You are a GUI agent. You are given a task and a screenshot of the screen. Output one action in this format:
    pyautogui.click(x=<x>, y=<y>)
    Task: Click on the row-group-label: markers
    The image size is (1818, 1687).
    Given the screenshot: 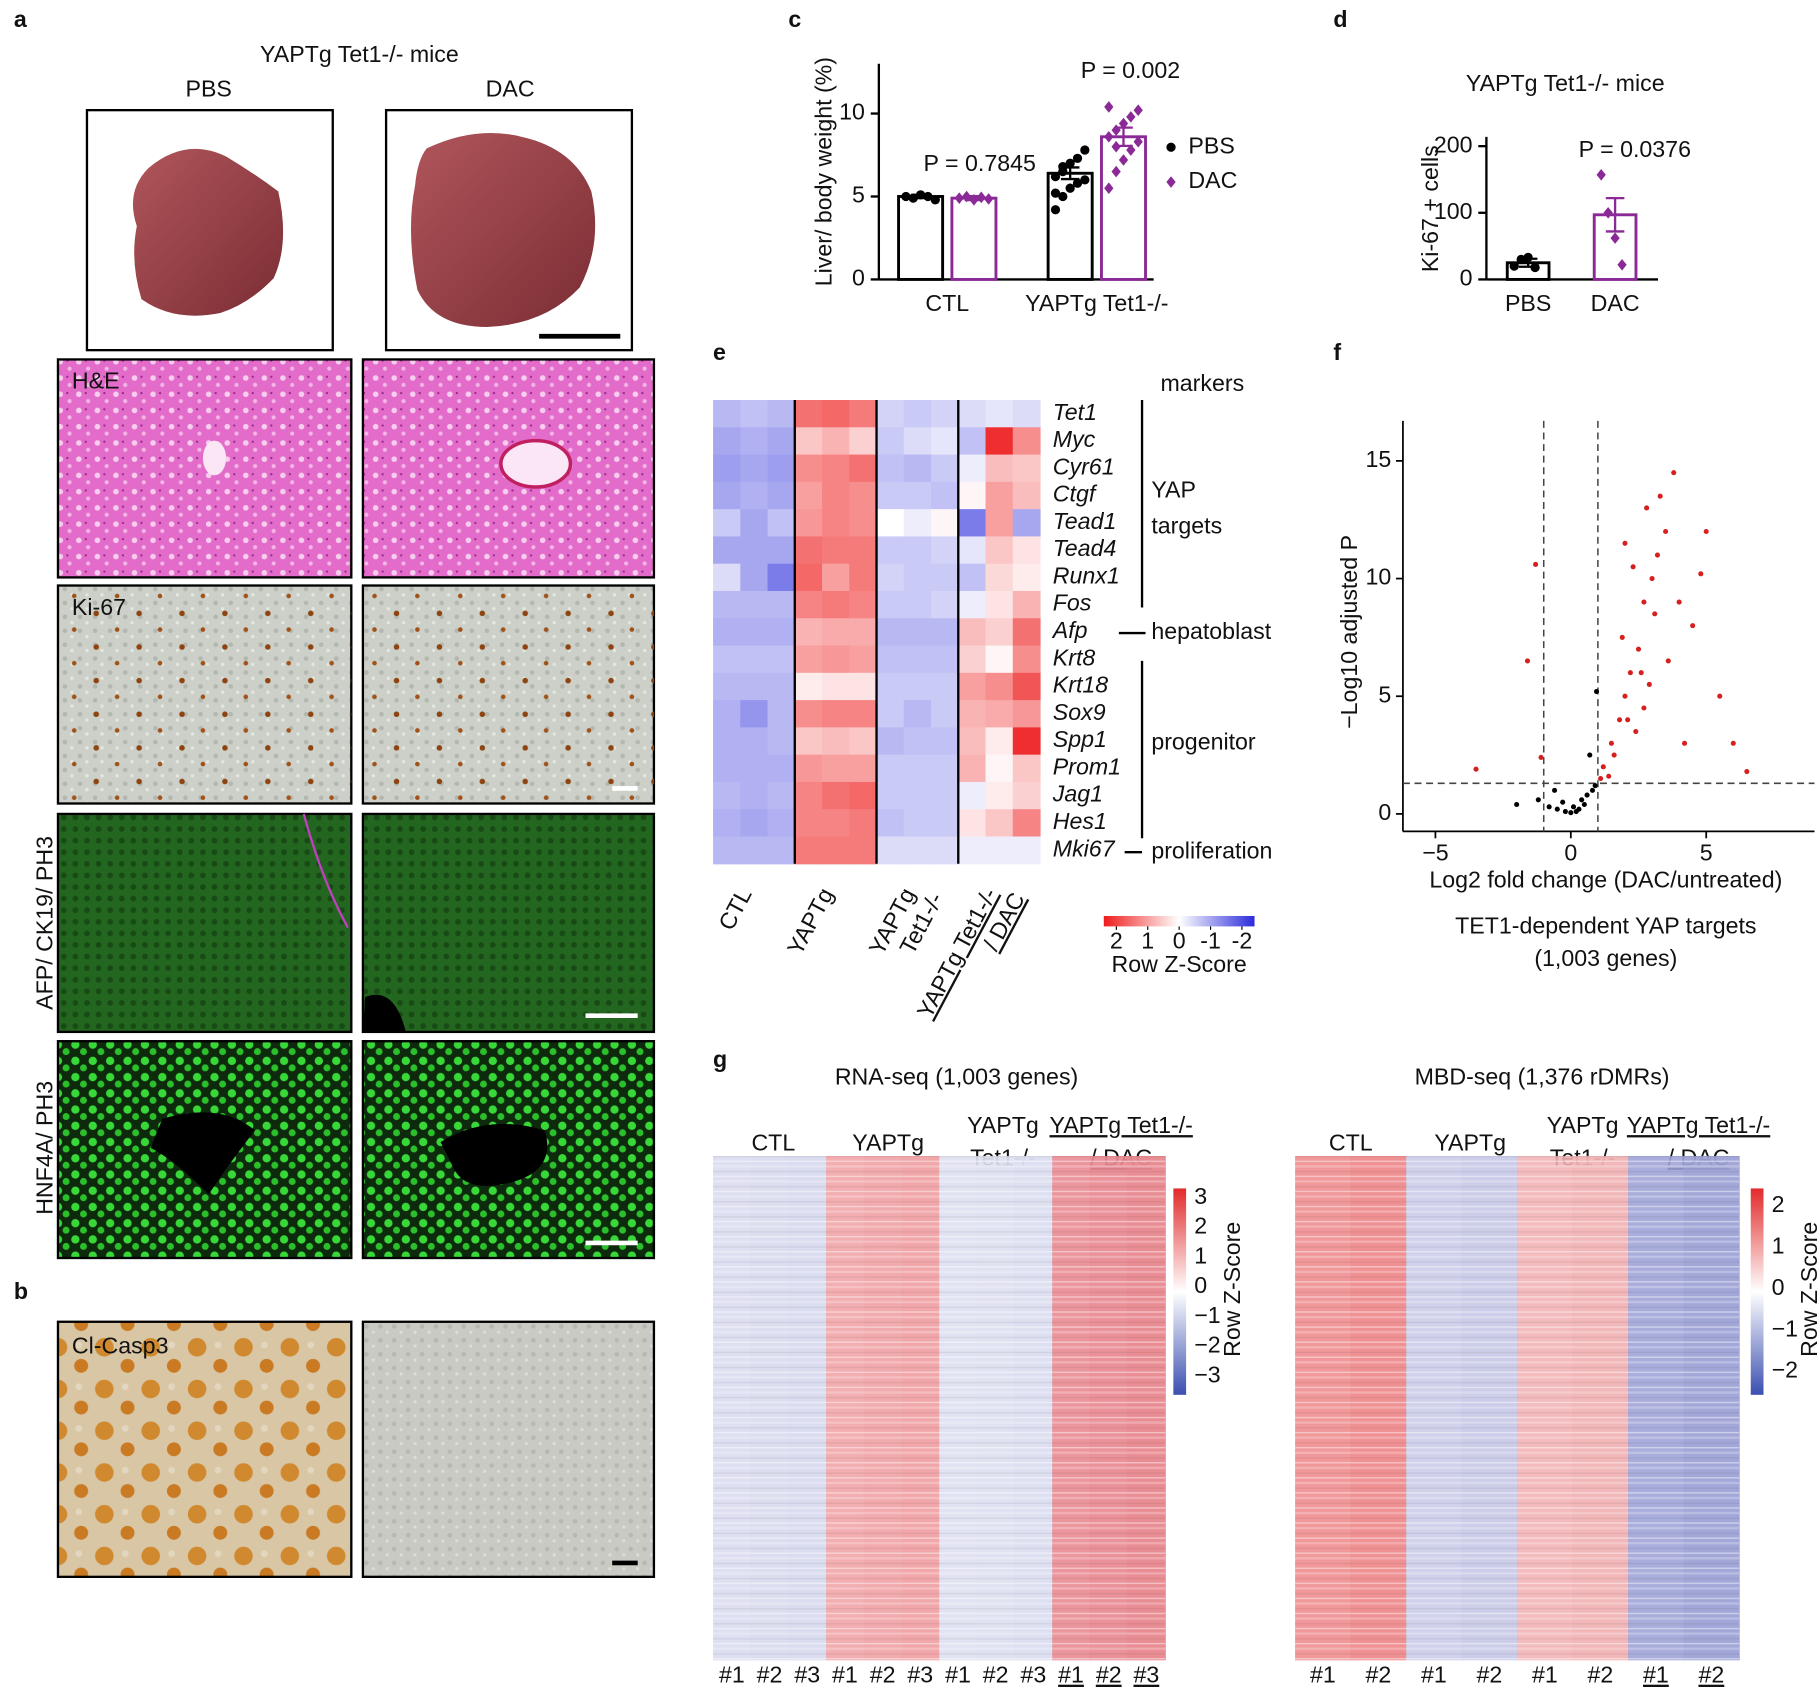 What is the action you would take?
    pyautogui.click(x=1202, y=383)
    